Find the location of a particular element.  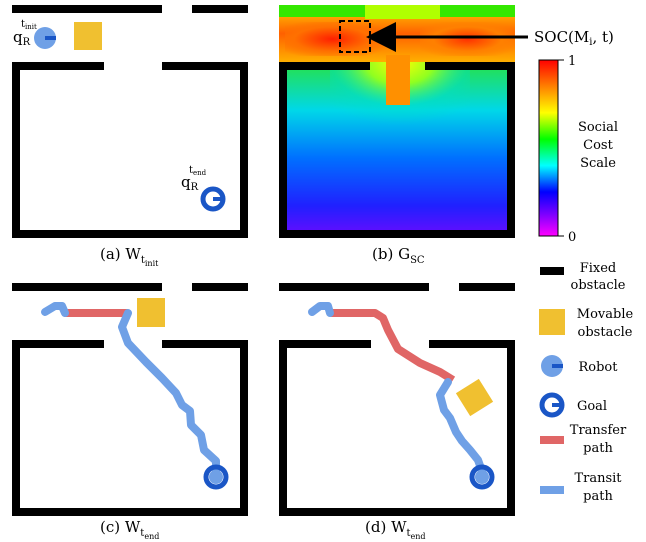

colorbar-gradient is located at coordinates (548, 148).